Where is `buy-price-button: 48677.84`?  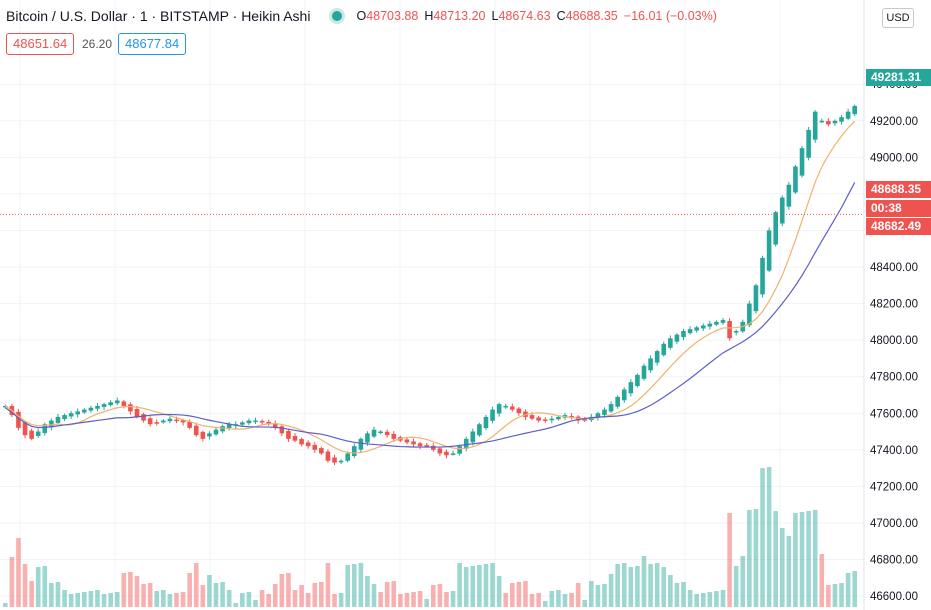 buy-price-button: 48677.84 is located at coordinates (152, 44).